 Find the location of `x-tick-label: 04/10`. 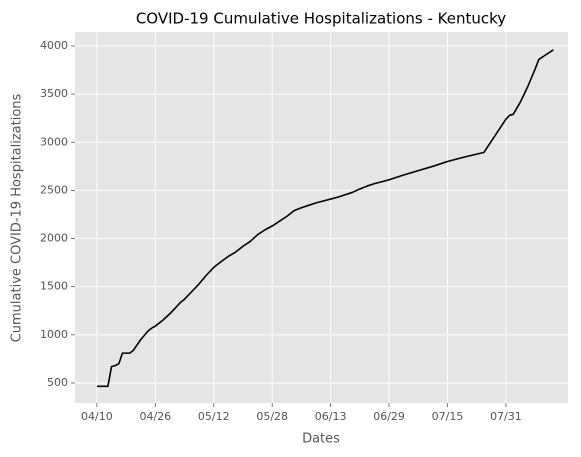

x-tick-label: 04/10 is located at coordinates (97, 416).